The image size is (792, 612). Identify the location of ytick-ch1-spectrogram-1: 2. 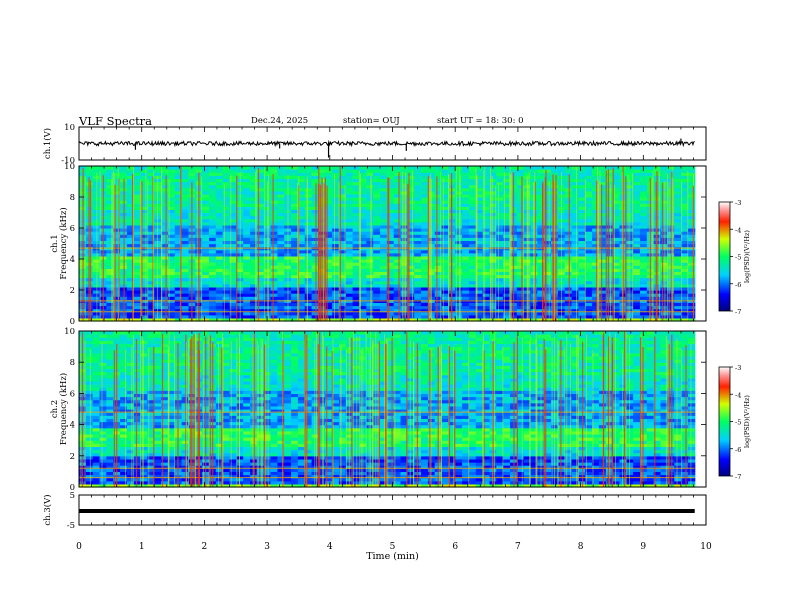
(72, 291).